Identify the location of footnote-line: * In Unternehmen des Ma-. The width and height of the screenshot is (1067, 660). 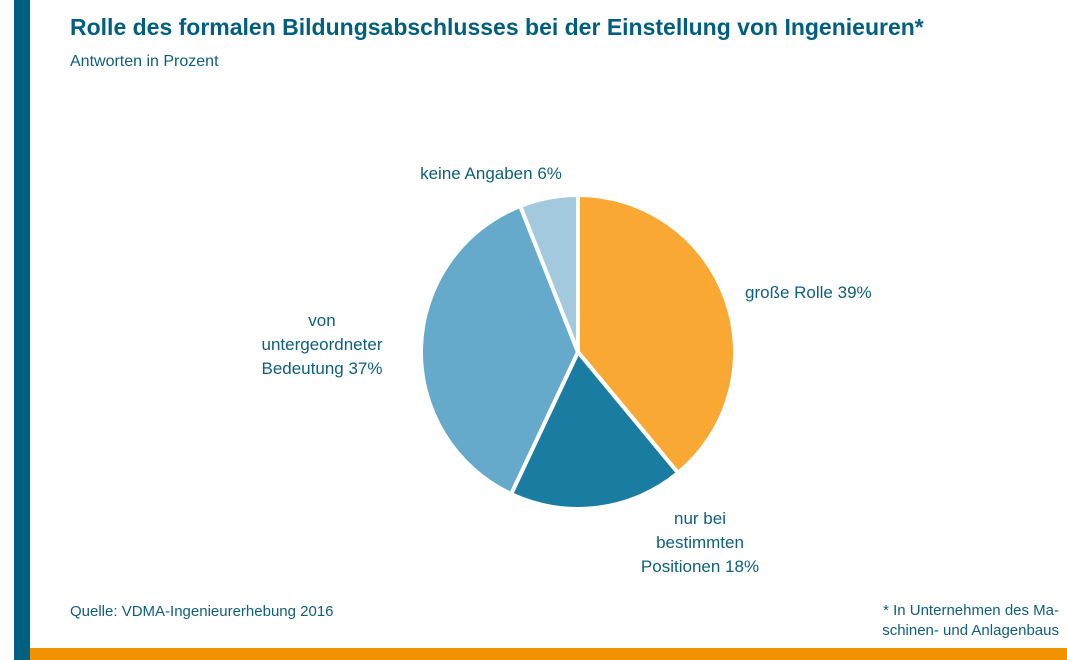
(971, 610).